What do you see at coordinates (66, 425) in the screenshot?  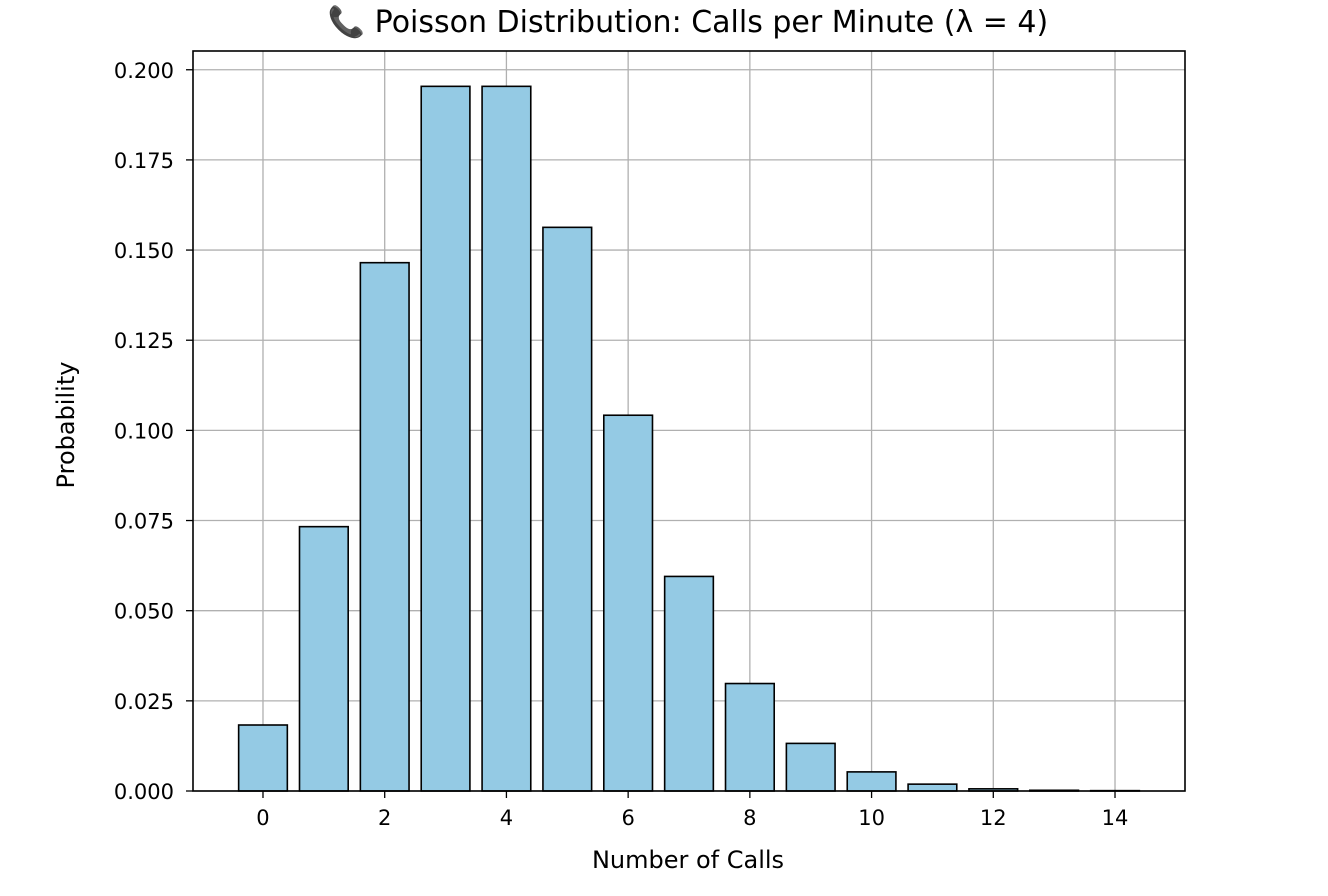 I see `y-axis-label: Probability` at bounding box center [66, 425].